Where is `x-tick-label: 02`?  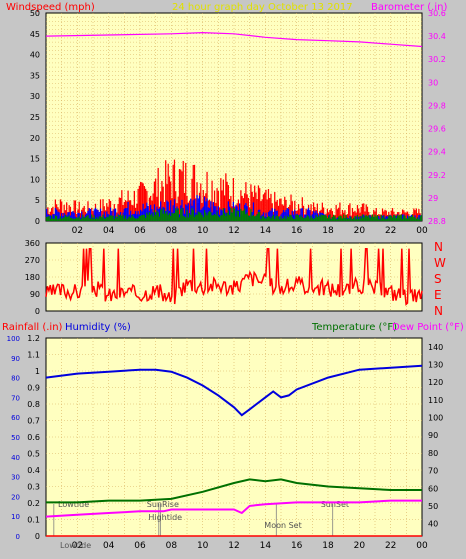 x-tick-label: 02 is located at coordinates (77, 231).